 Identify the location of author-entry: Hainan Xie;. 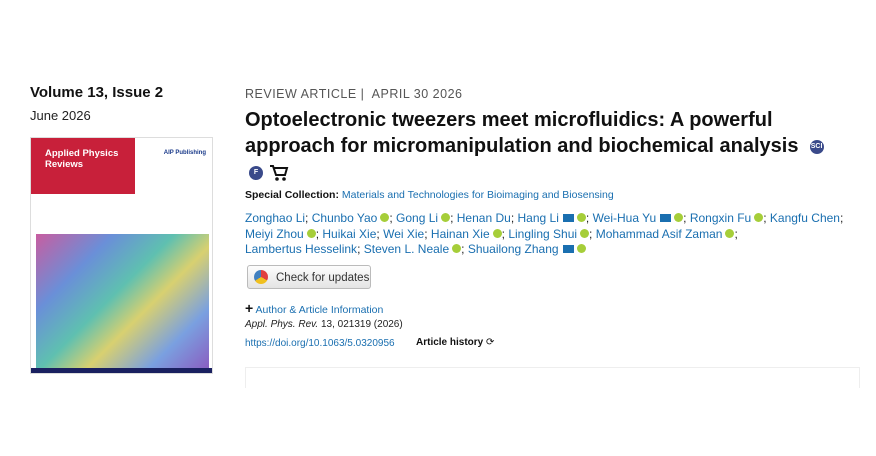
(468, 234).